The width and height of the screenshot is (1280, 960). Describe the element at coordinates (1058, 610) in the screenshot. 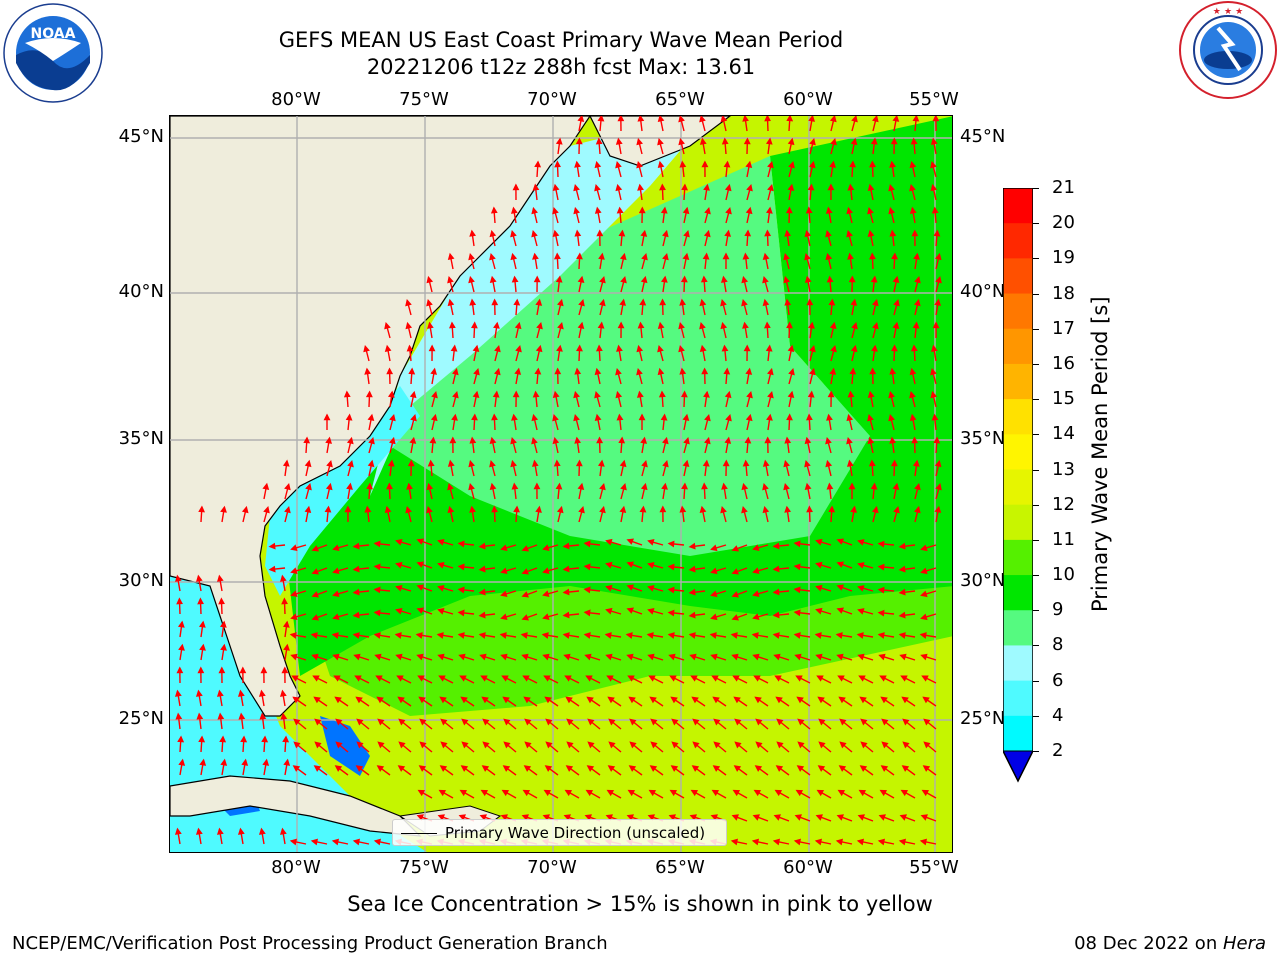

I see `colorbar-tick-label: 9` at that location.